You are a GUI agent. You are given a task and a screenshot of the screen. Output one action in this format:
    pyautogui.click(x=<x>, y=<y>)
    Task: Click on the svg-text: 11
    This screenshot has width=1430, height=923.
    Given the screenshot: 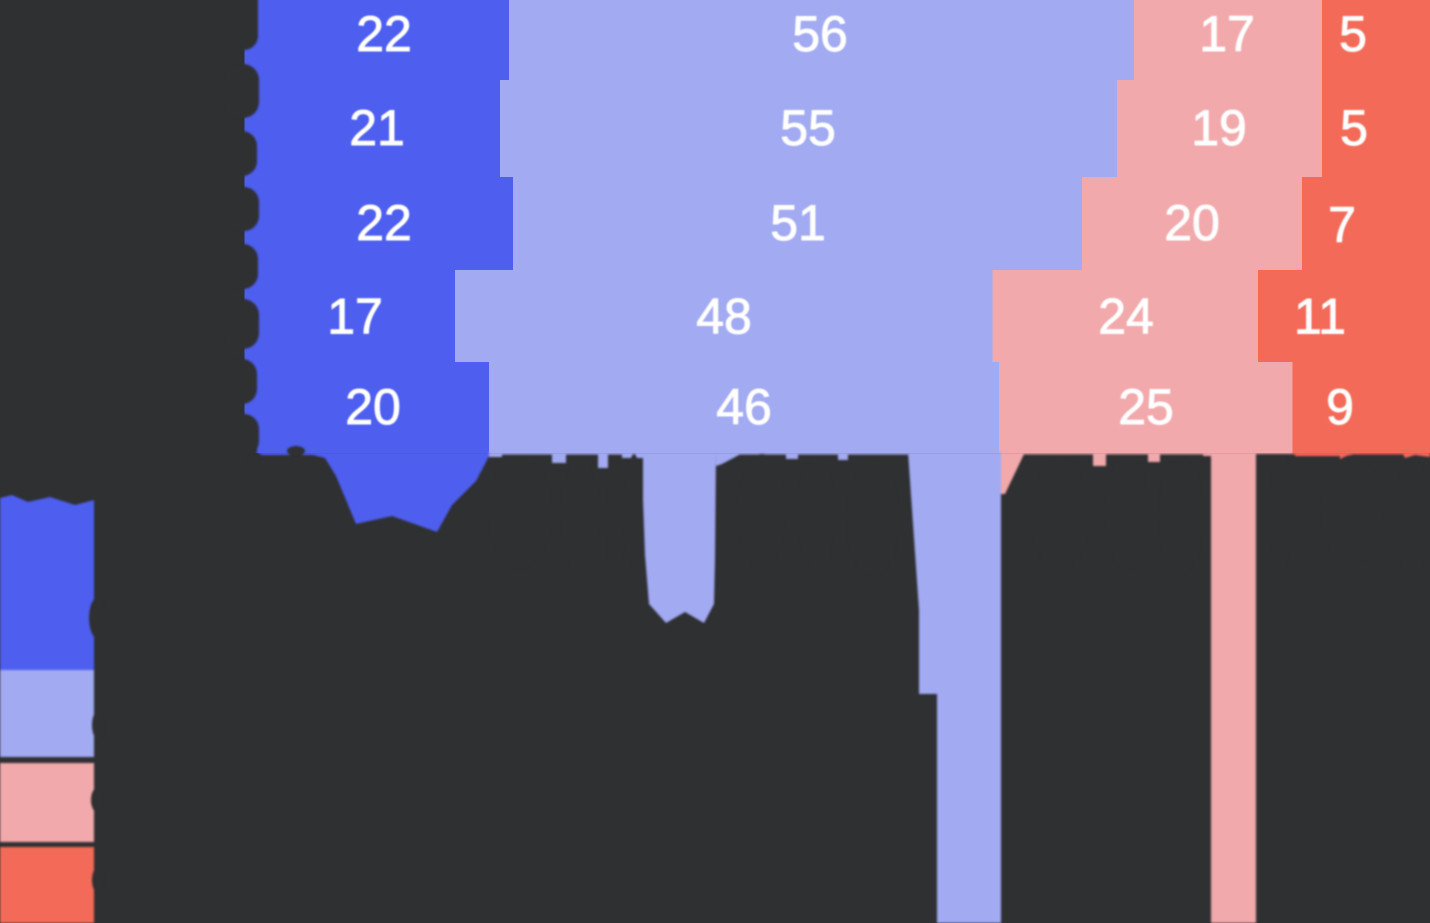 What is the action you would take?
    pyautogui.click(x=1320, y=317)
    